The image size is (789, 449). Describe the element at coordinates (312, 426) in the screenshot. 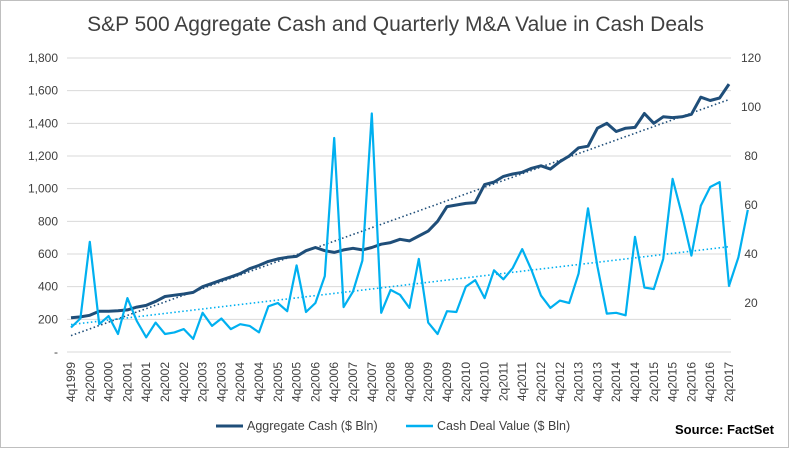

I see `legend-label: Aggregate Cash ($ Bln)` at that location.